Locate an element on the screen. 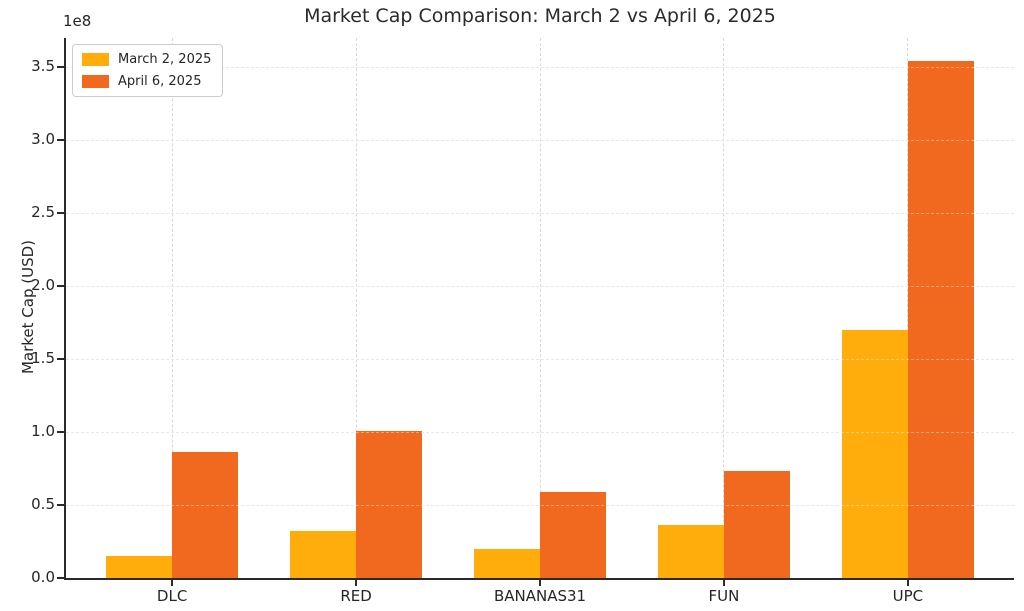 Image resolution: width=1024 pixels, height=611 pixels. y-gridline-overlay-0.5 is located at coordinates (540, 506).